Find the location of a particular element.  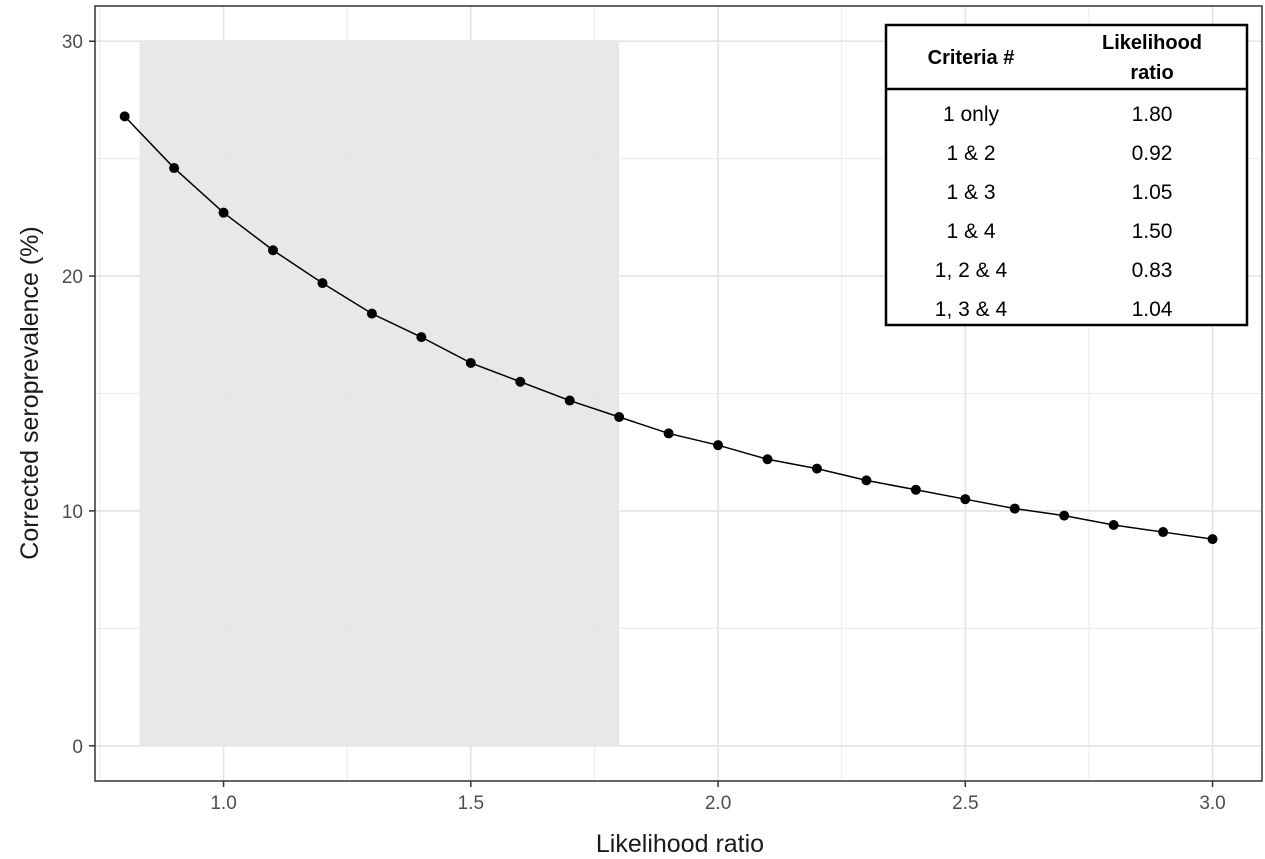

table-cell-criteria: 1, 3 & 4 is located at coordinates (971, 309).